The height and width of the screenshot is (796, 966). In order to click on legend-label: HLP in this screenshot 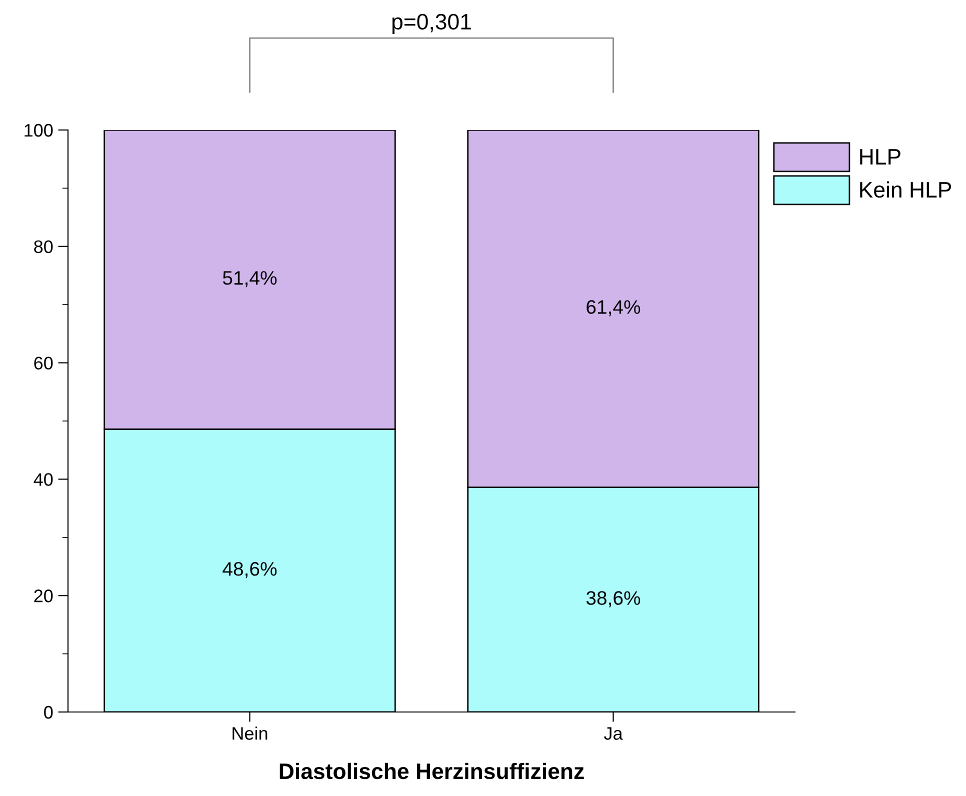, I will do `click(880, 156)`.